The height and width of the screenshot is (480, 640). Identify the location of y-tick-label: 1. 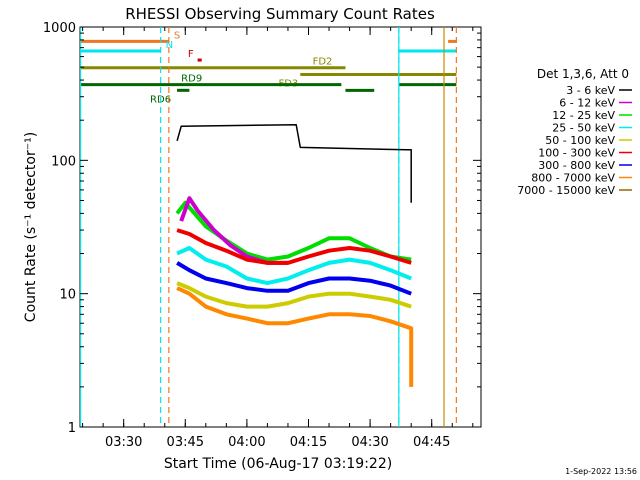
(72, 428).